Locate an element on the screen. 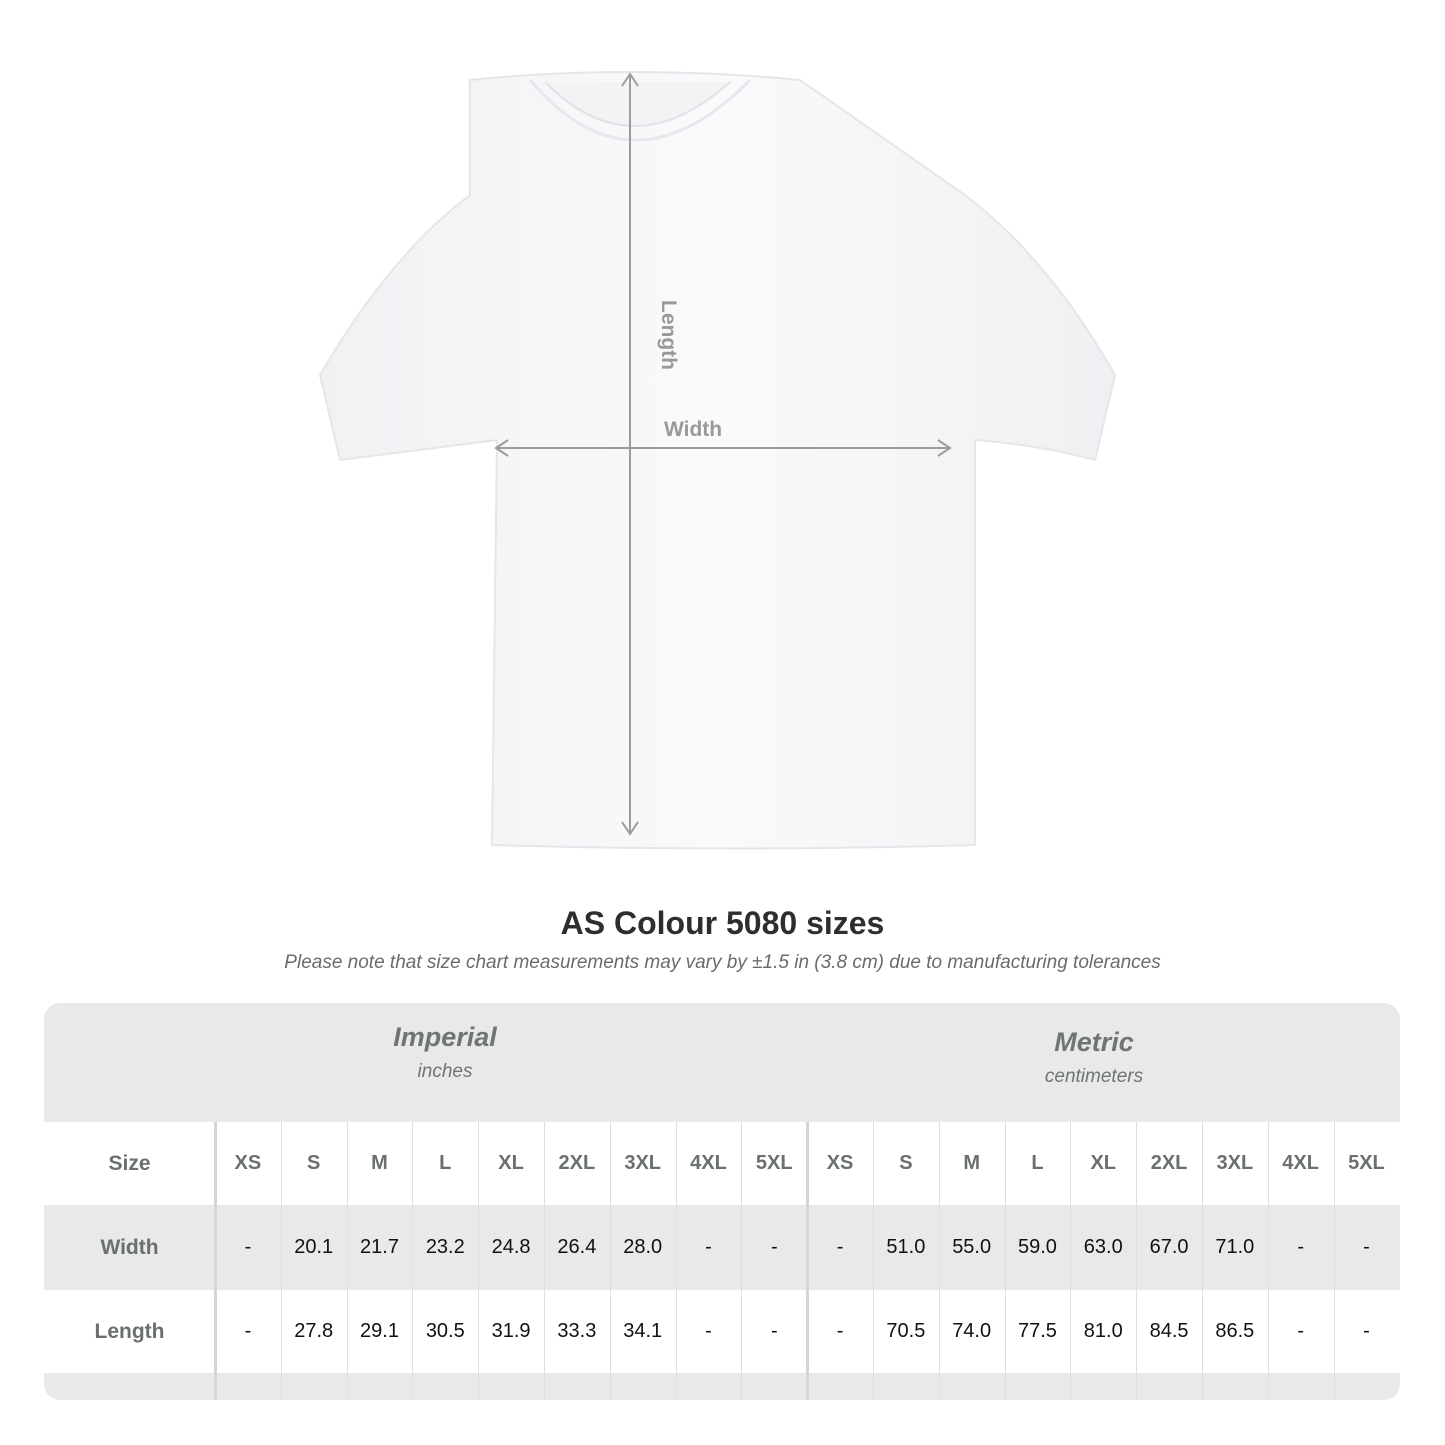 The height and width of the screenshot is (1445, 1445). imperial-cell: 28.0 is located at coordinates (643, 1247).